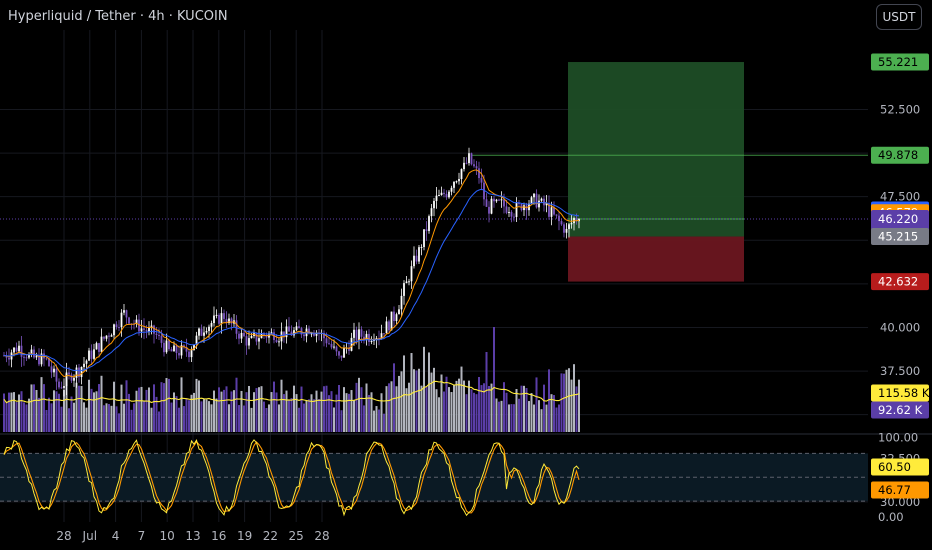 The image size is (932, 550). What do you see at coordinates (900, 197) in the screenshot?
I see `y-tick-label: 47.500` at bounding box center [900, 197].